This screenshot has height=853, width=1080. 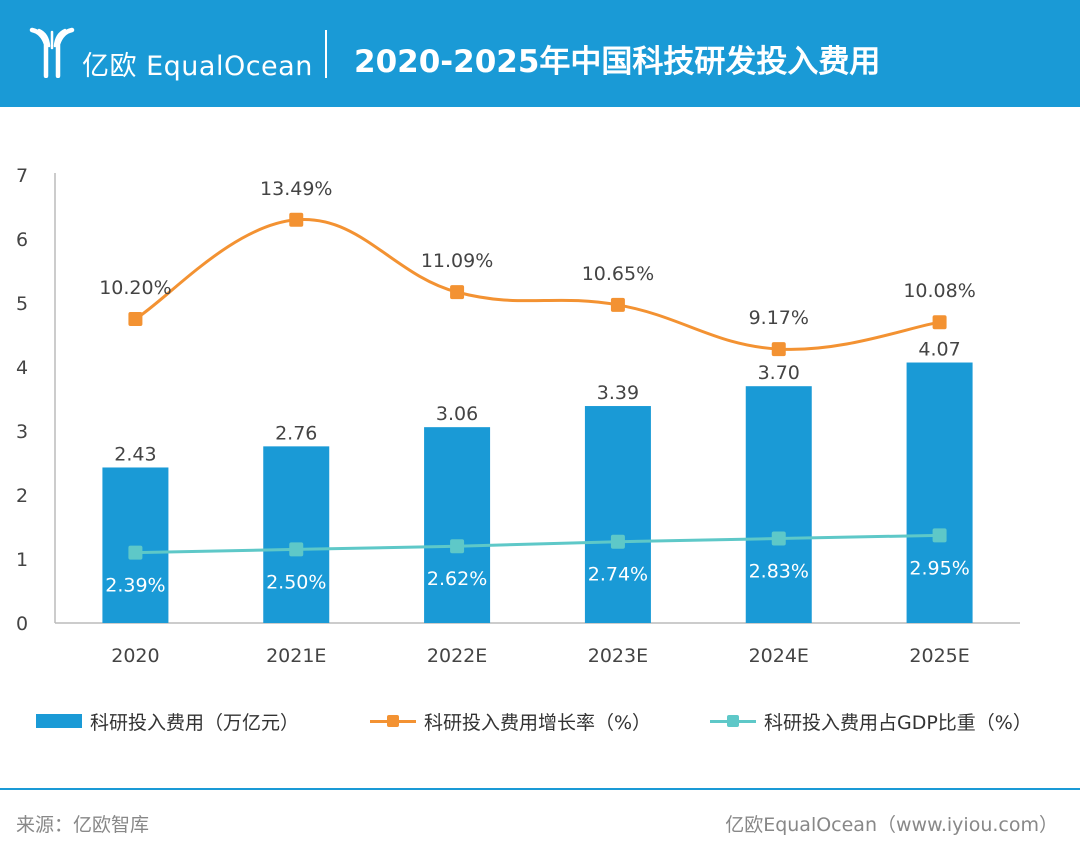 I want to click on growth-rate-label: 10.20%, so click(x=135, y=288).